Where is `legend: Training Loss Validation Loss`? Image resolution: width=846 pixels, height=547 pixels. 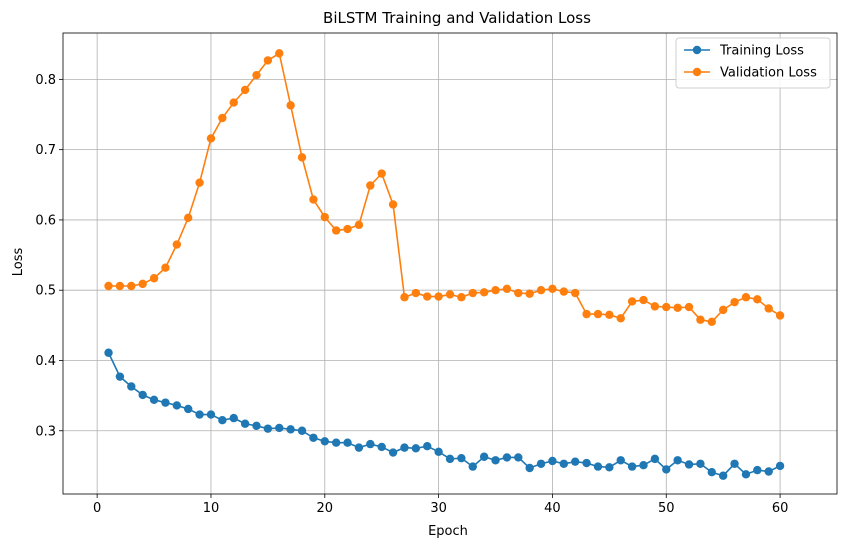 legend: Training Loss Validation Loss is located at coordinates (753, 63).